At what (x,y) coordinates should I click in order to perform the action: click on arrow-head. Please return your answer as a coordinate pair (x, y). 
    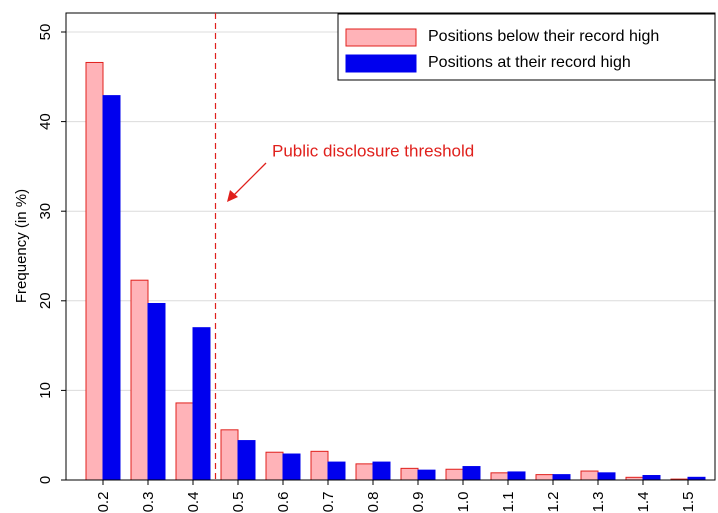
    Looking at the image, I should click on (232, 196).